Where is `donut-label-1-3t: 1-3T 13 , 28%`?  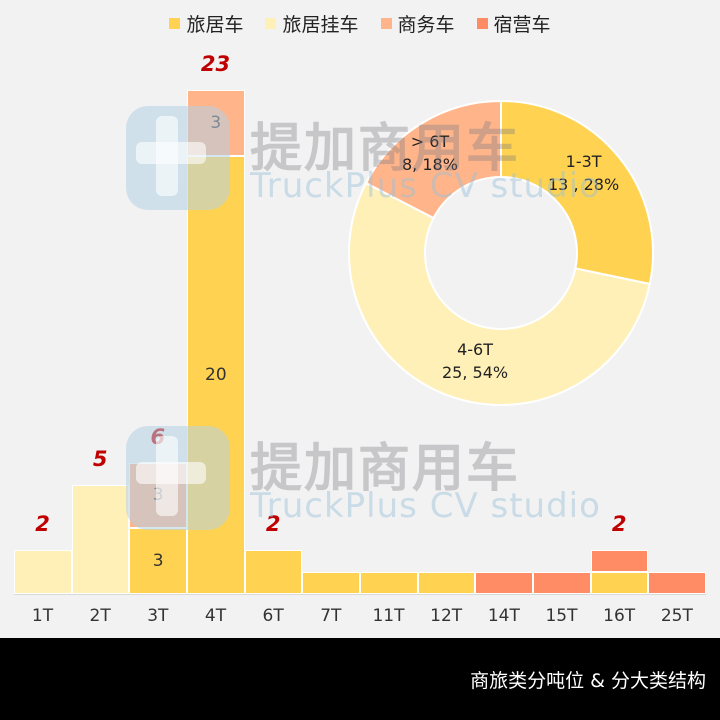
donut-label-1-3t: 1-3T 13 , 28% is located at coordinates (583, 173).